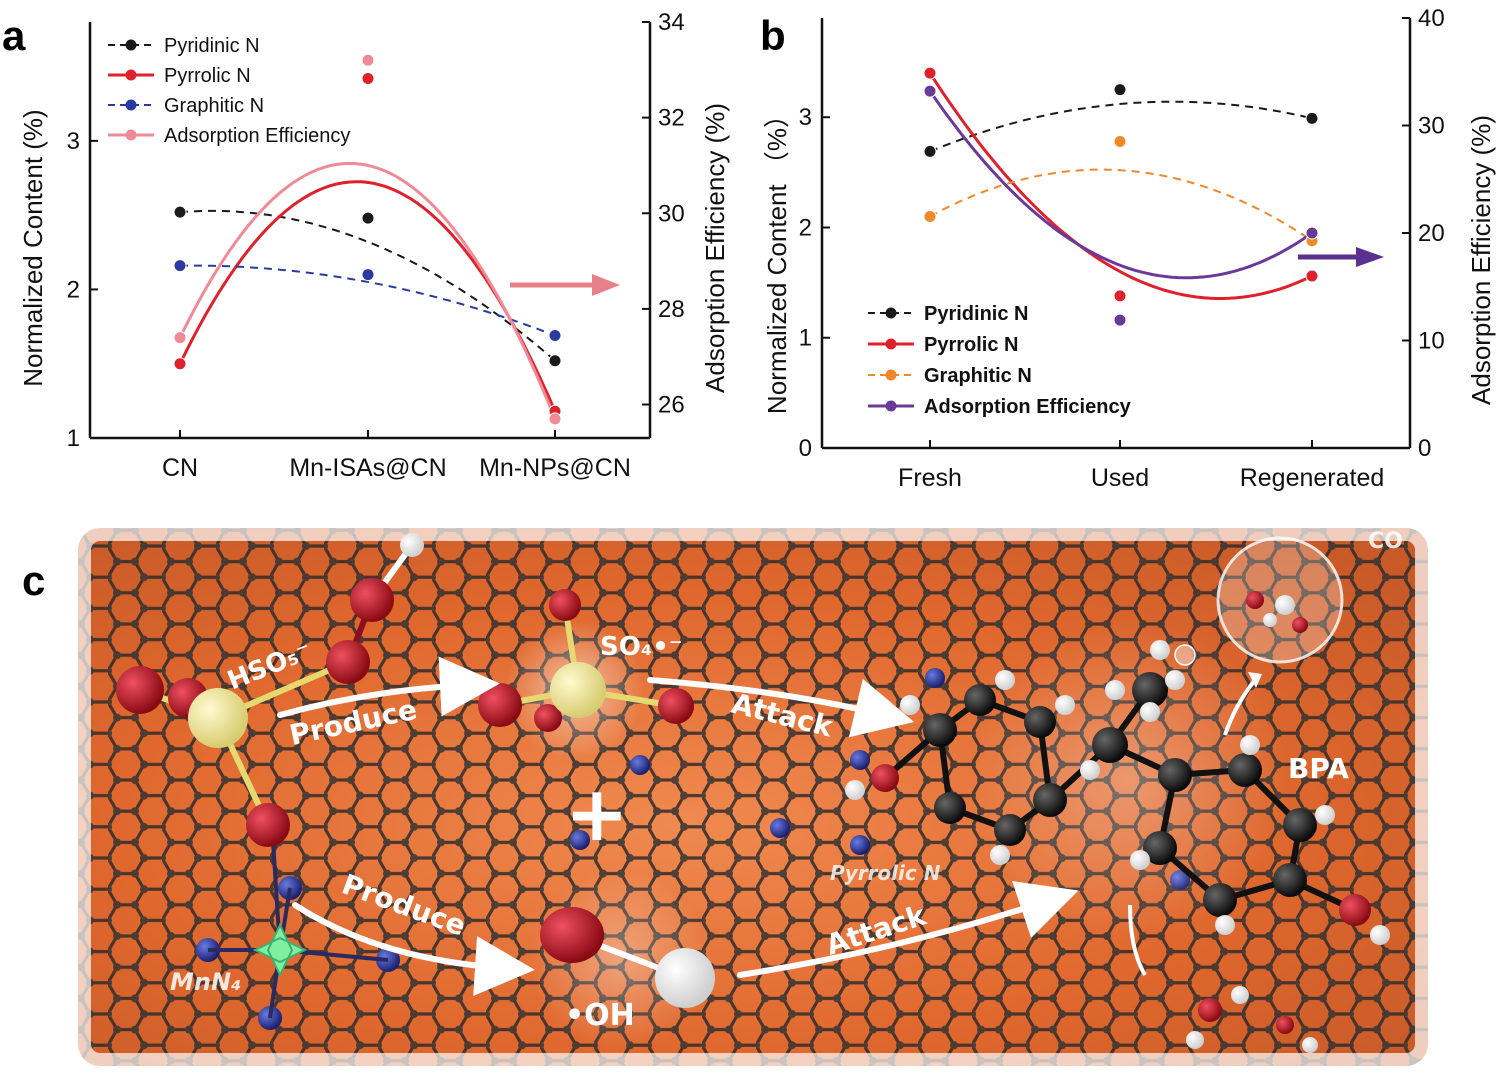 This screenshot has height=1088, width=1500. I want to click on bpa-molecule, so click(1117, 782).